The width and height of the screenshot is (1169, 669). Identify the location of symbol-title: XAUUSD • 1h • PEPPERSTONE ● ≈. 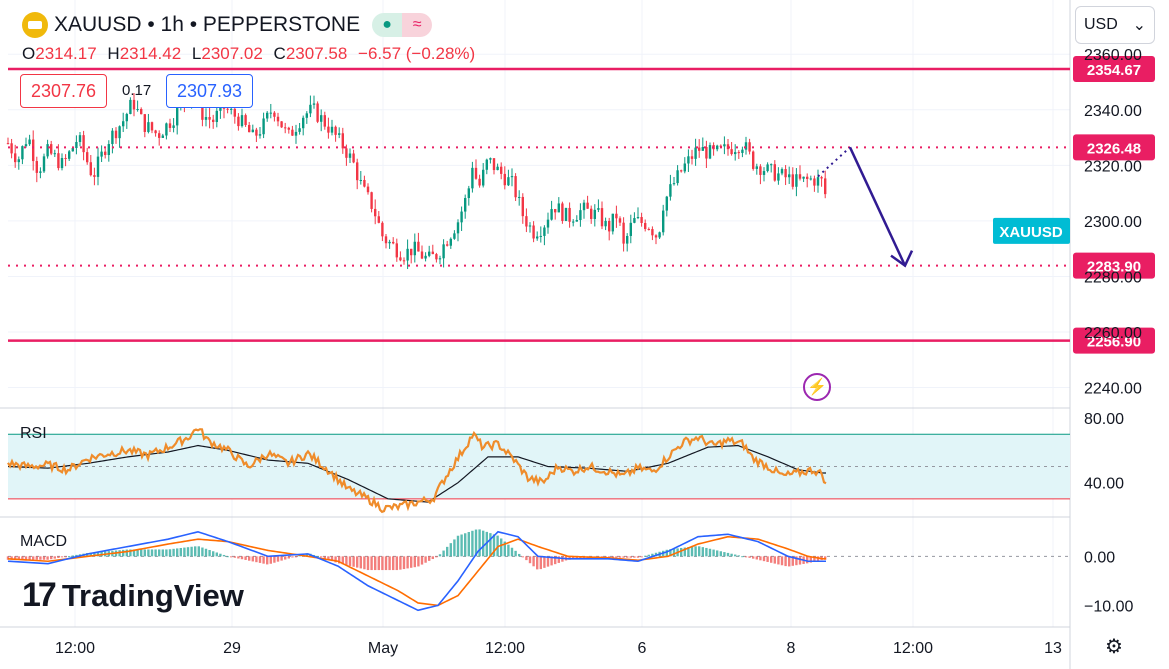
(227, 25).